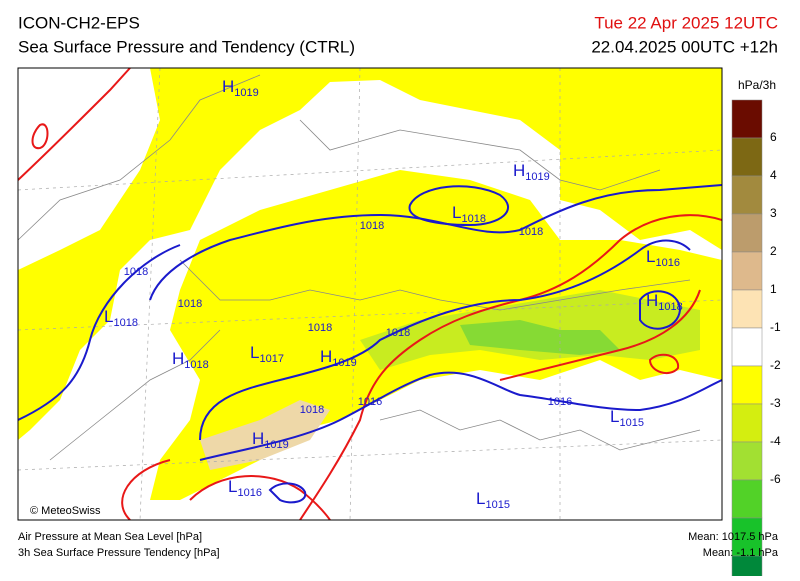  I want to click on model-name: ICON-CH2-EPS, so click(79, 22).